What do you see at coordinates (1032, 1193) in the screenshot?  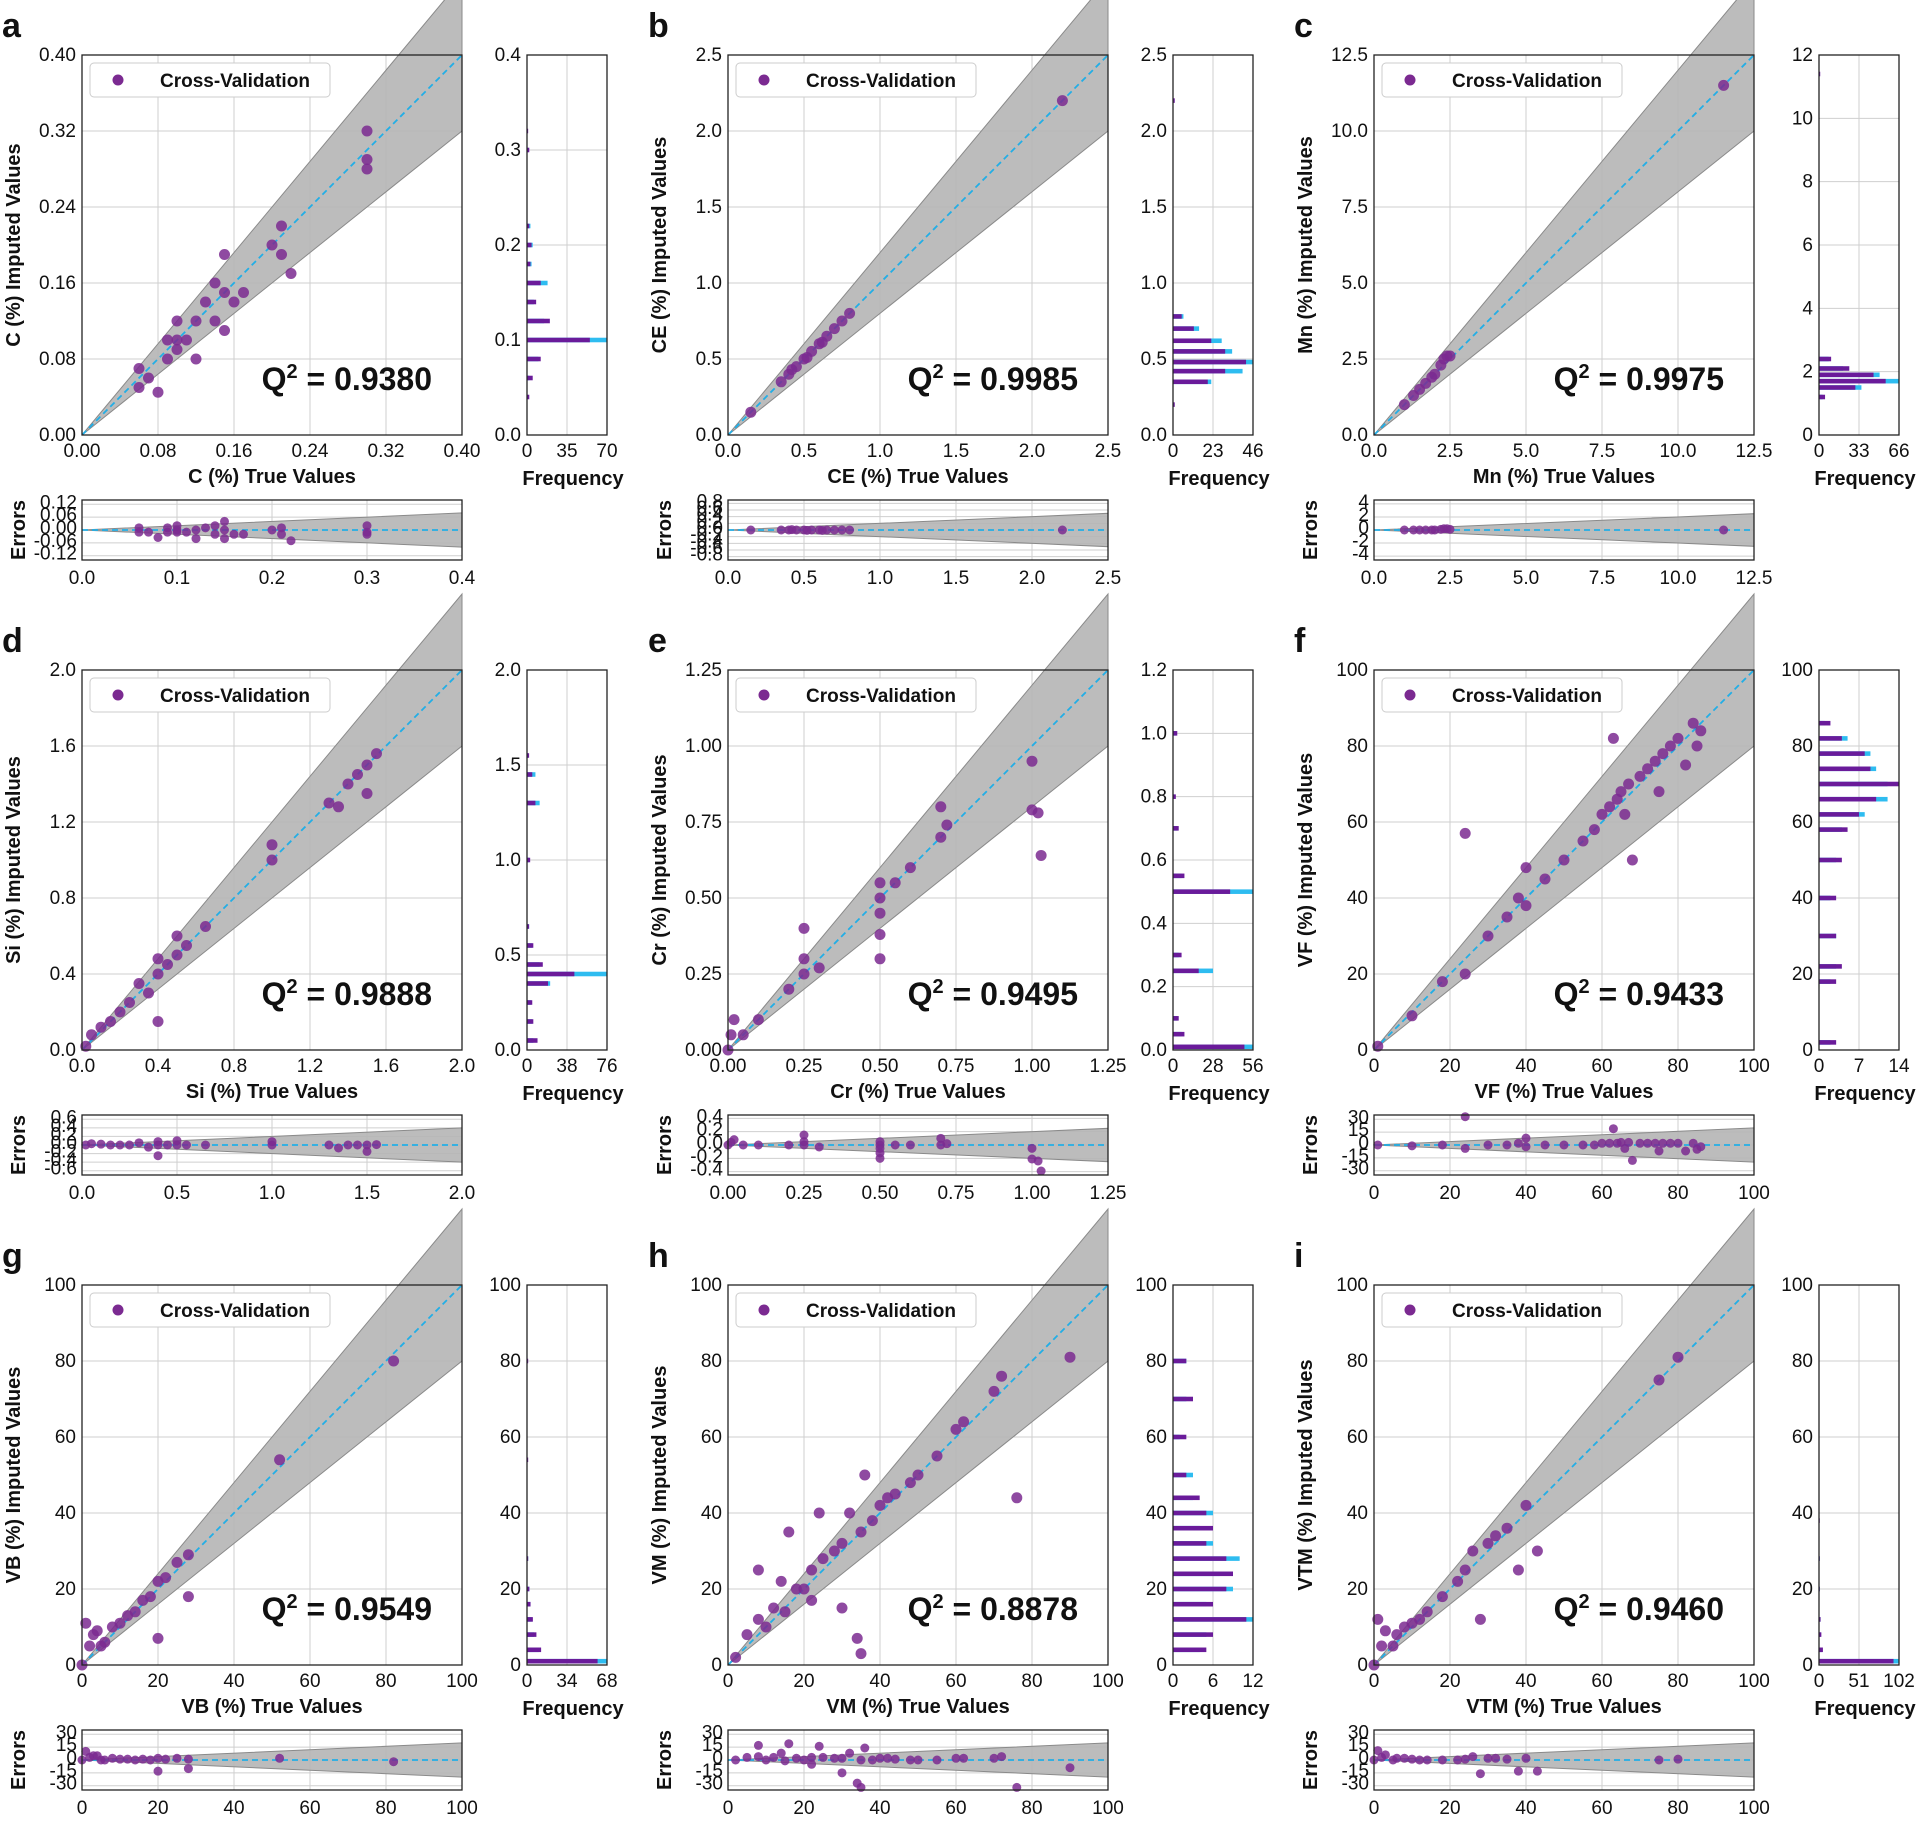 I see `errors-x-tick-label: 1.00` at bounding box center [1032, 1193].